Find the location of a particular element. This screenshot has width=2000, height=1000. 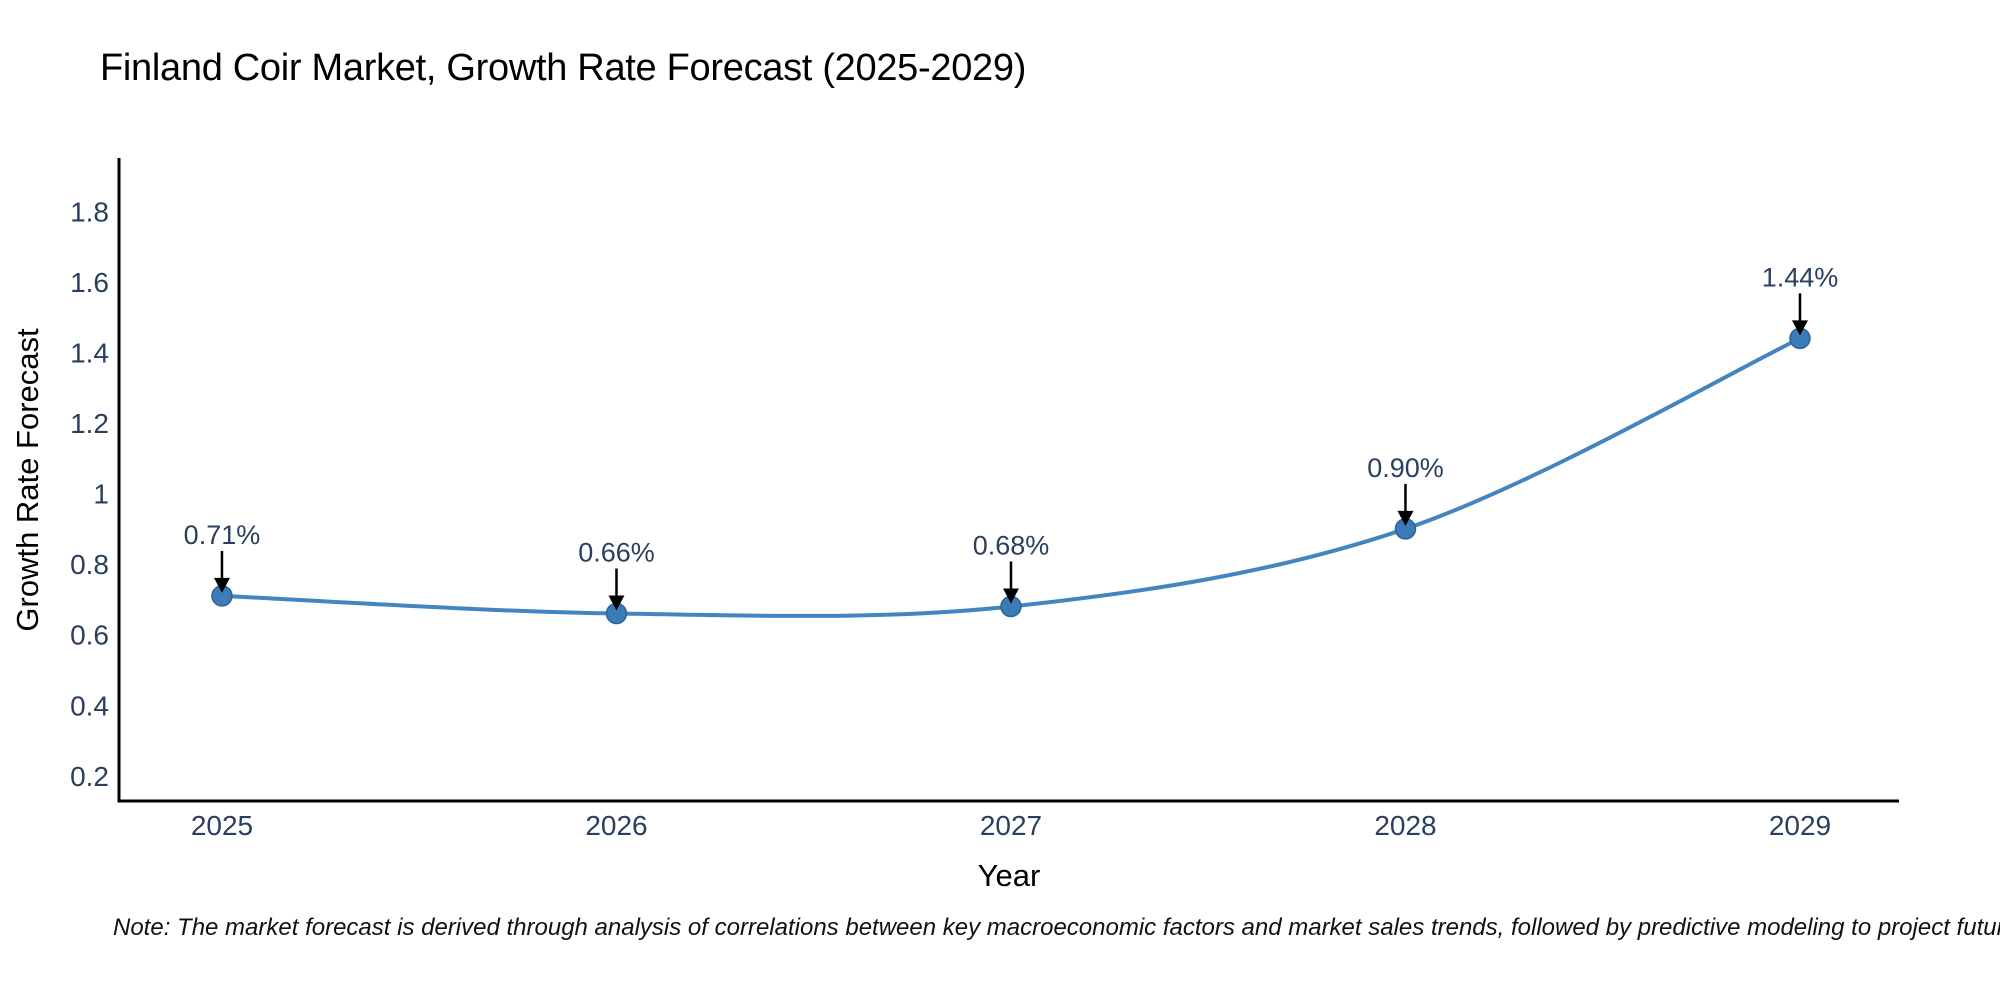

x-axis-tick-labels: 2025 2026 2027 2028 2029 is located at coordinates (1011, 825).